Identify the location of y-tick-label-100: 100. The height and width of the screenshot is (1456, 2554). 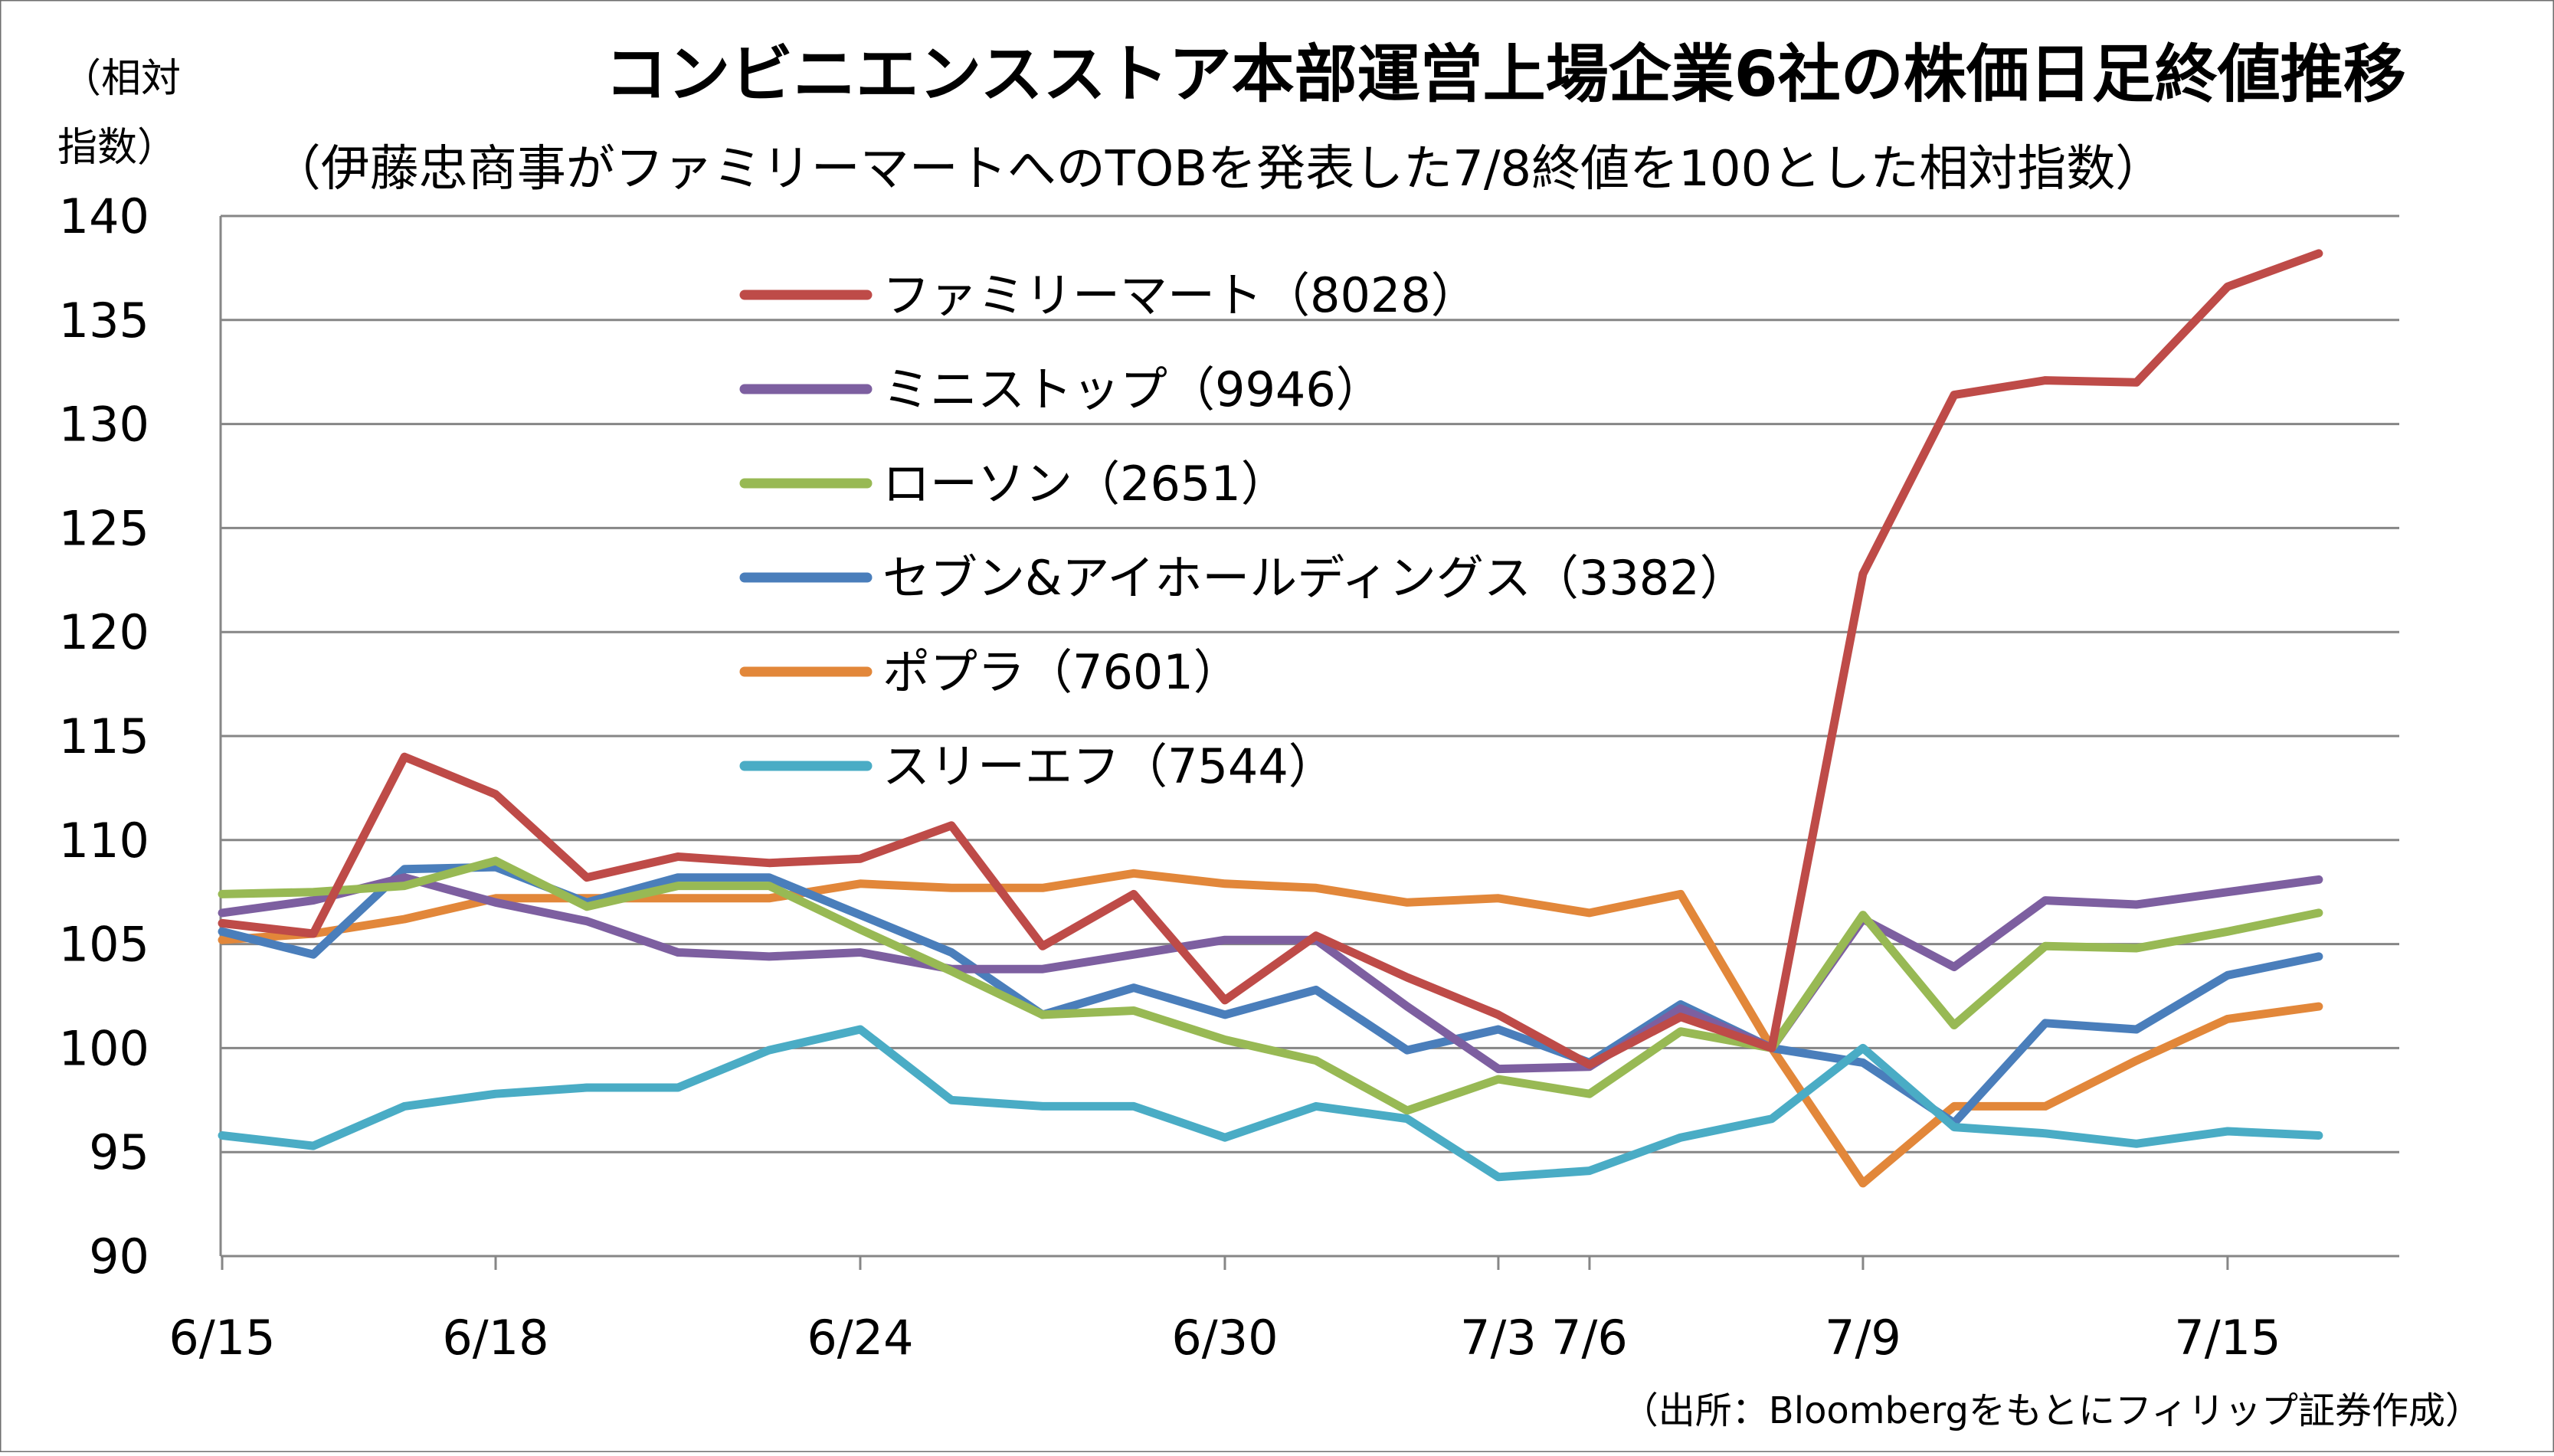
(104, 1048).